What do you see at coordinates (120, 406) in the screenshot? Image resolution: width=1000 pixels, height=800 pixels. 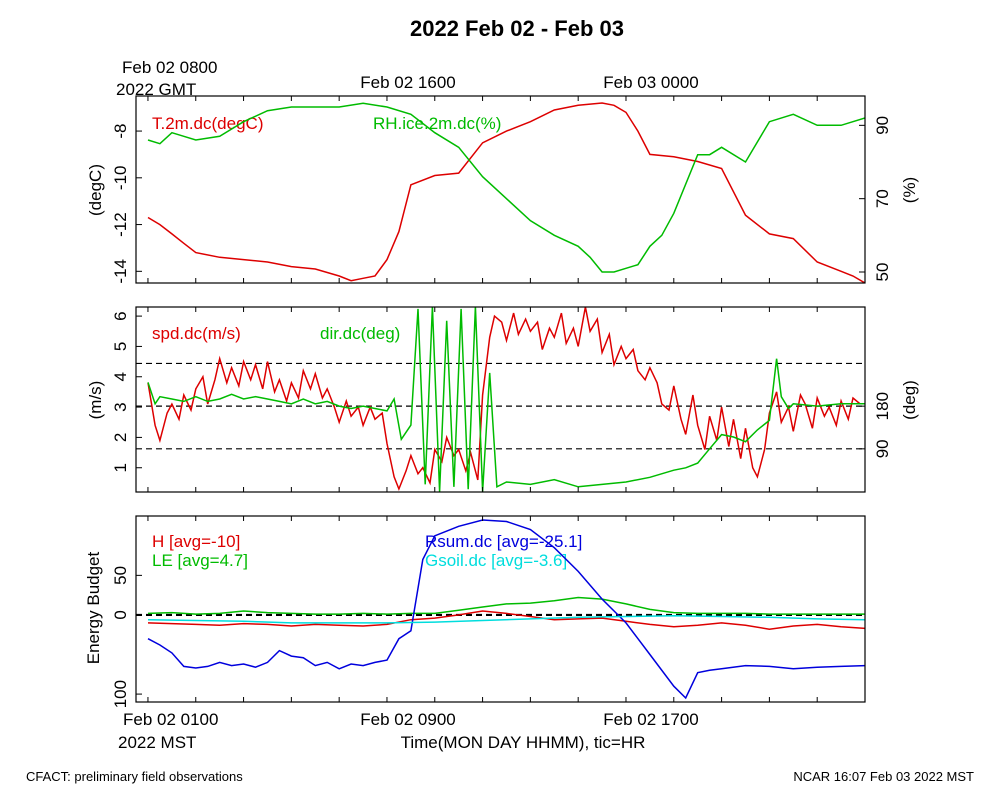 I see `panel2-left-tick-label: 3` at bounding box center [120, 406].